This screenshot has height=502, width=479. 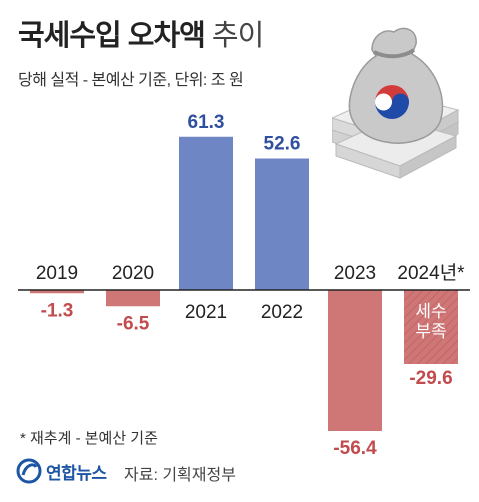 I want to click on category-label-0: 2019, so click(x=57, y=273).